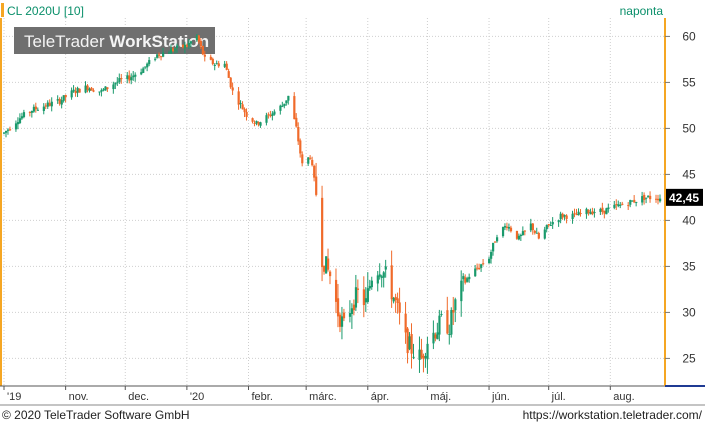  I want to click on watermark-light: TeleTrader, so click(66, 41).